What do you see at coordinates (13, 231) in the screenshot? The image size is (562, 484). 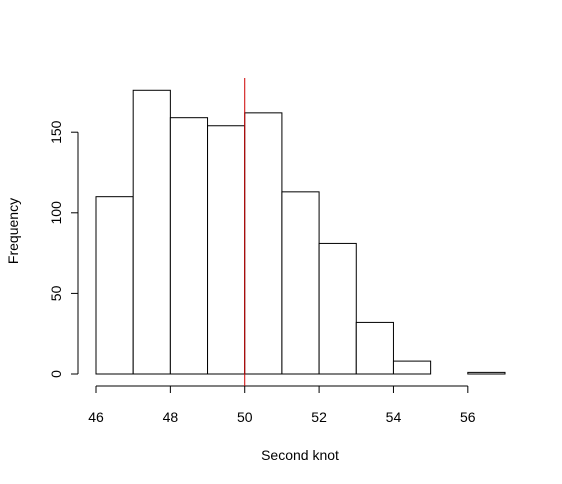 I see `y-axis-label: Frequency` at bounding box center [13, 231].